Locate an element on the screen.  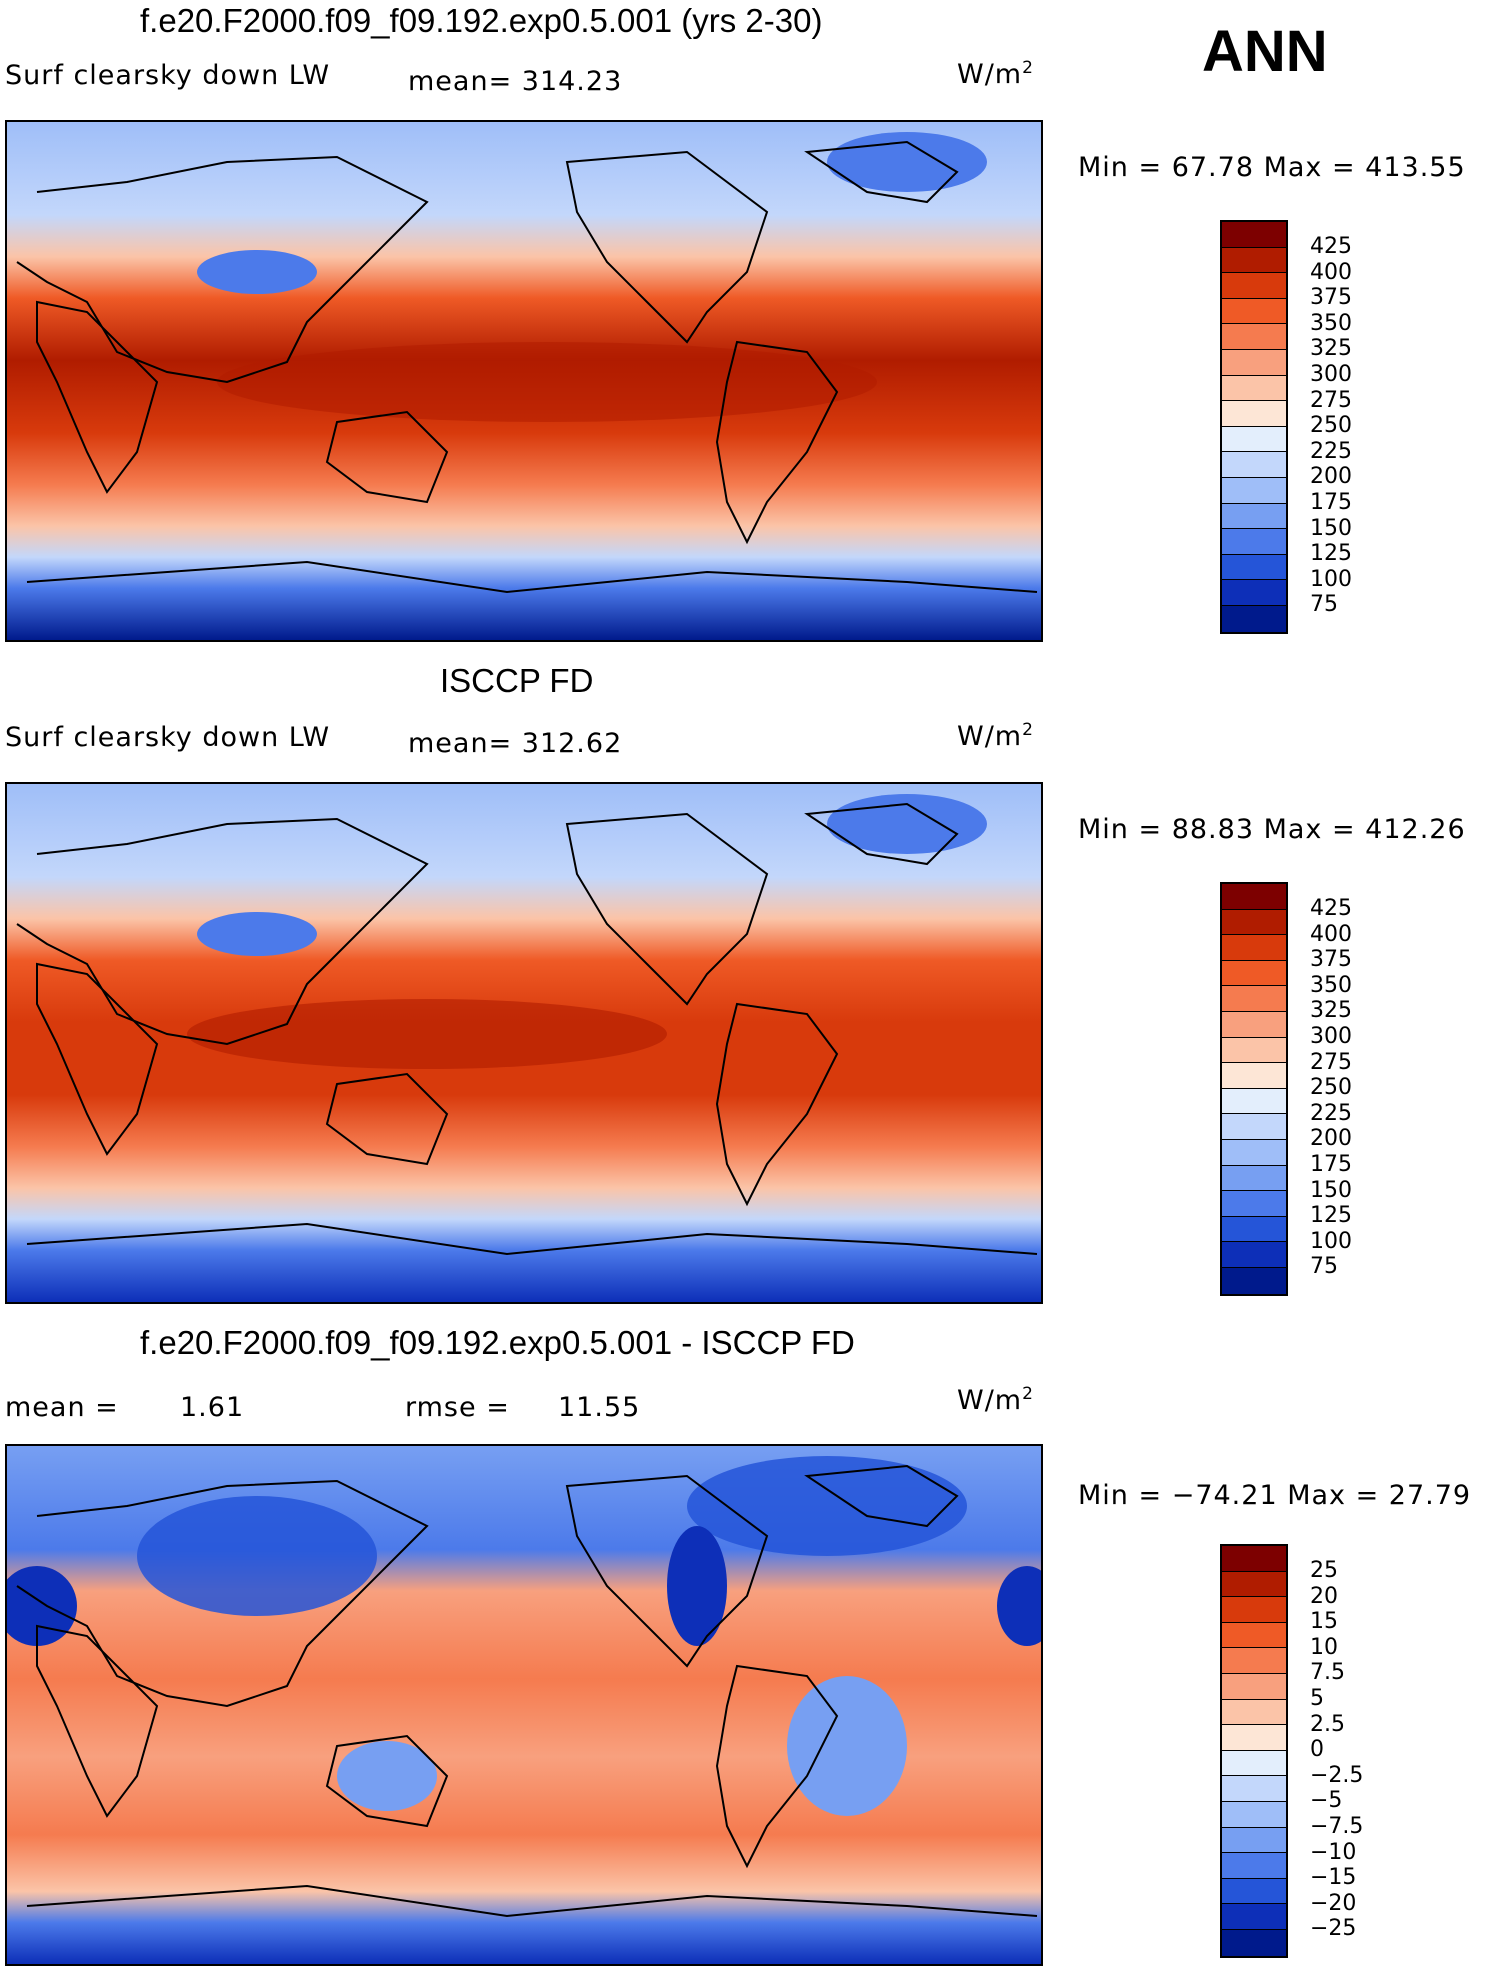
panel-3-east-cold is located at coordinates (1019, 1606).